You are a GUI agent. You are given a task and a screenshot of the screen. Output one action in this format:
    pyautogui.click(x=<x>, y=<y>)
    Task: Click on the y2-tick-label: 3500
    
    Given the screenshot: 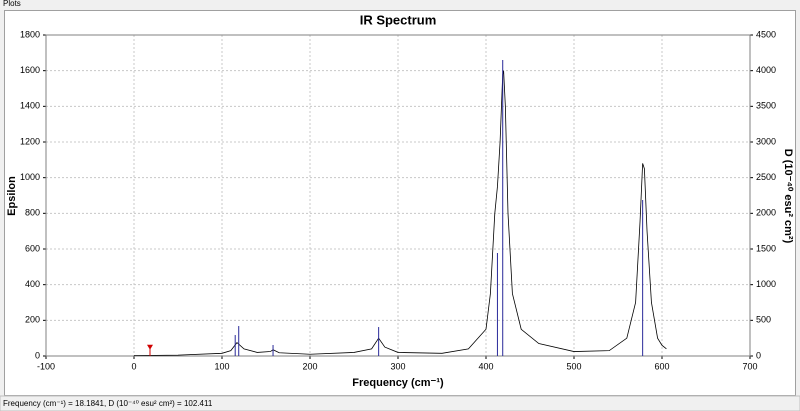 What is the action you would take?
    pyautogui.click(x=766, y=106)
    